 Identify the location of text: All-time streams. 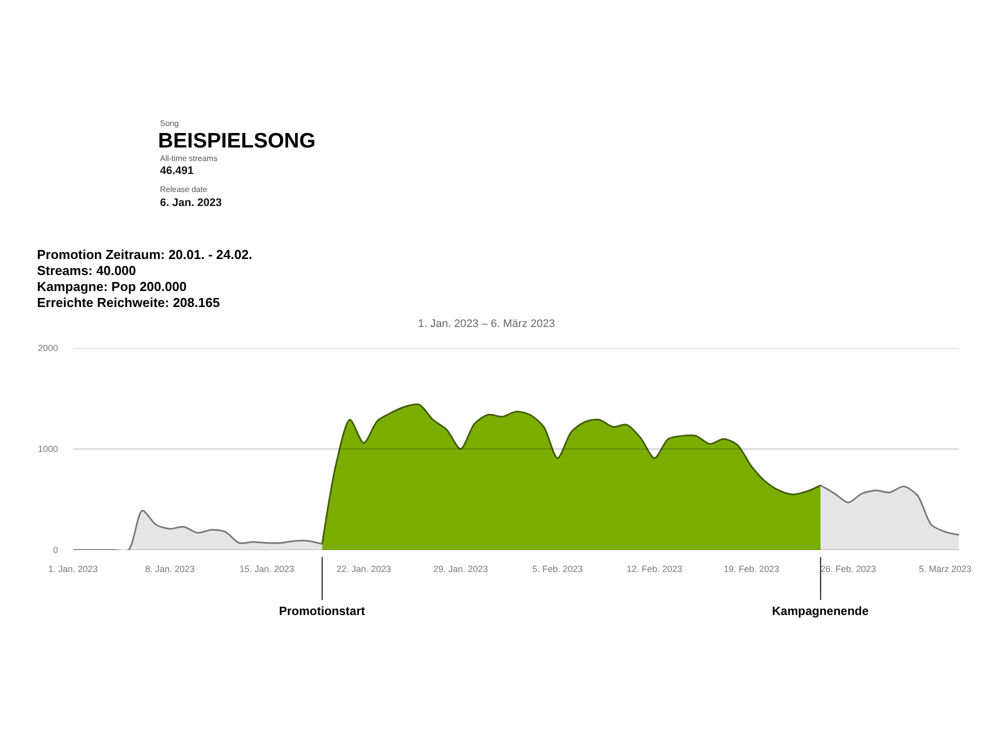
(189, 158).